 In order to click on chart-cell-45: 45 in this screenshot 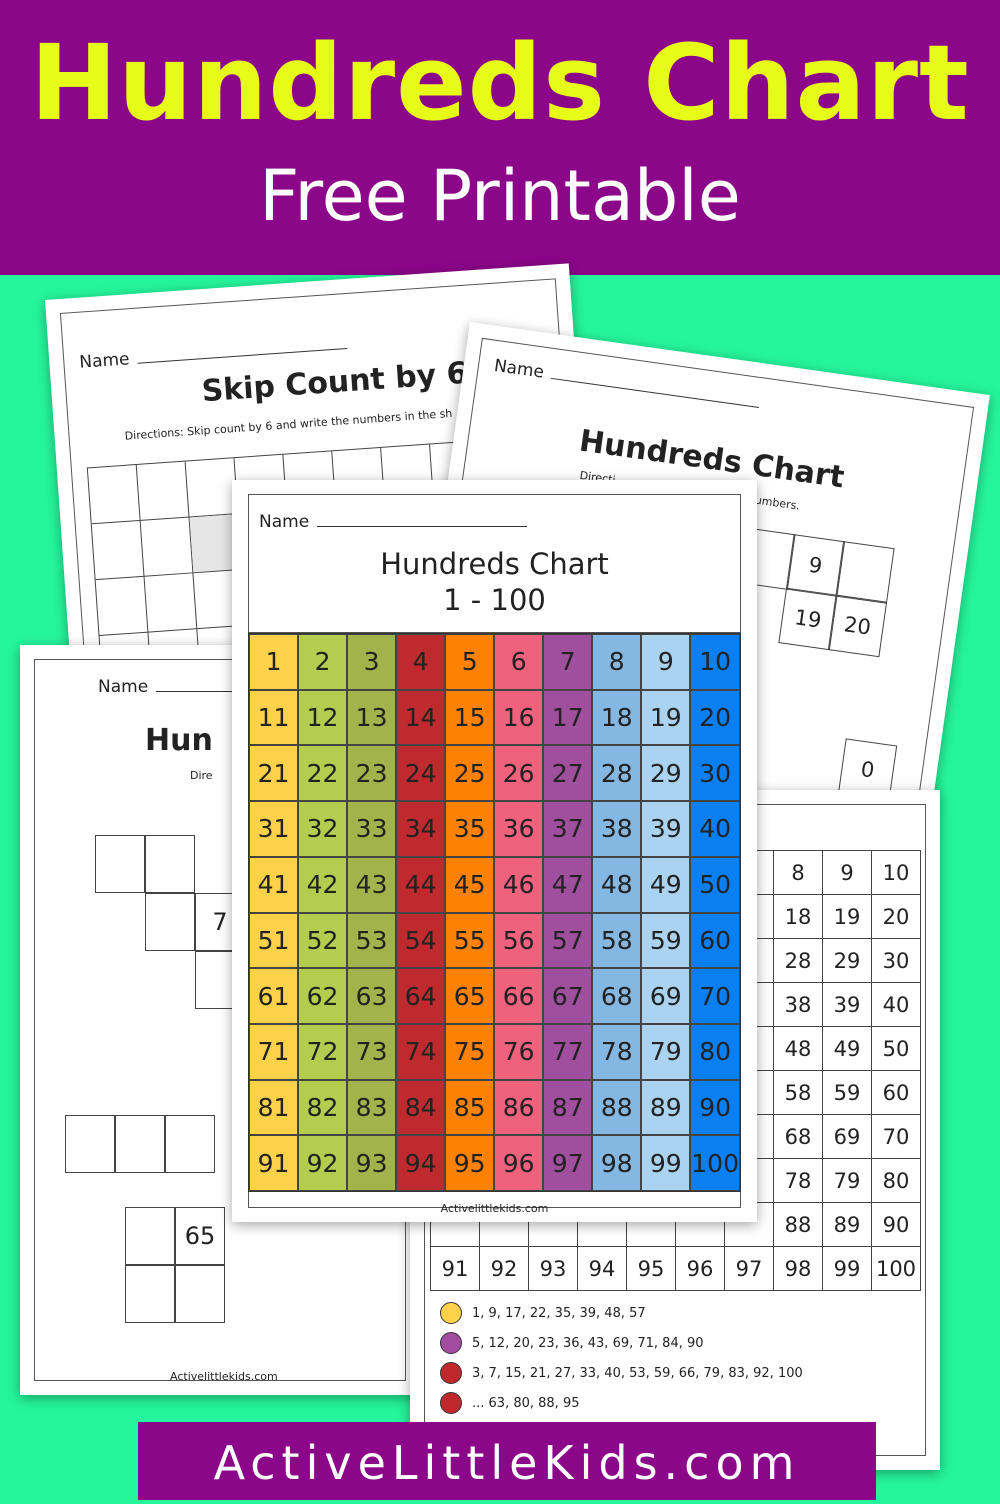, I will do `click(470, 884)`.